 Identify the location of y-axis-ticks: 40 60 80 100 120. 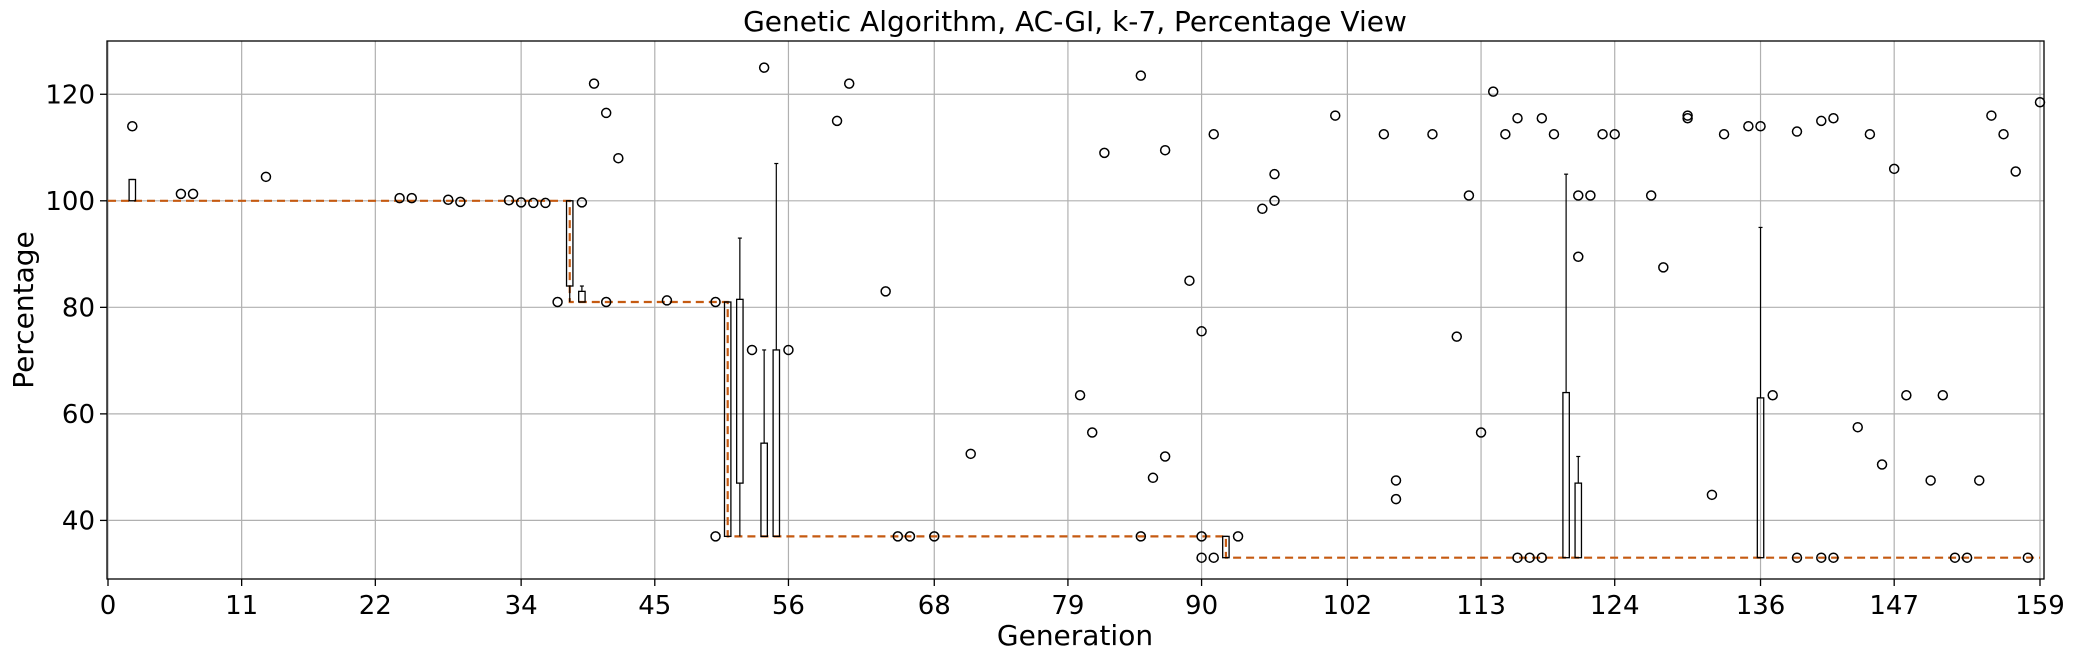
(76, 308).